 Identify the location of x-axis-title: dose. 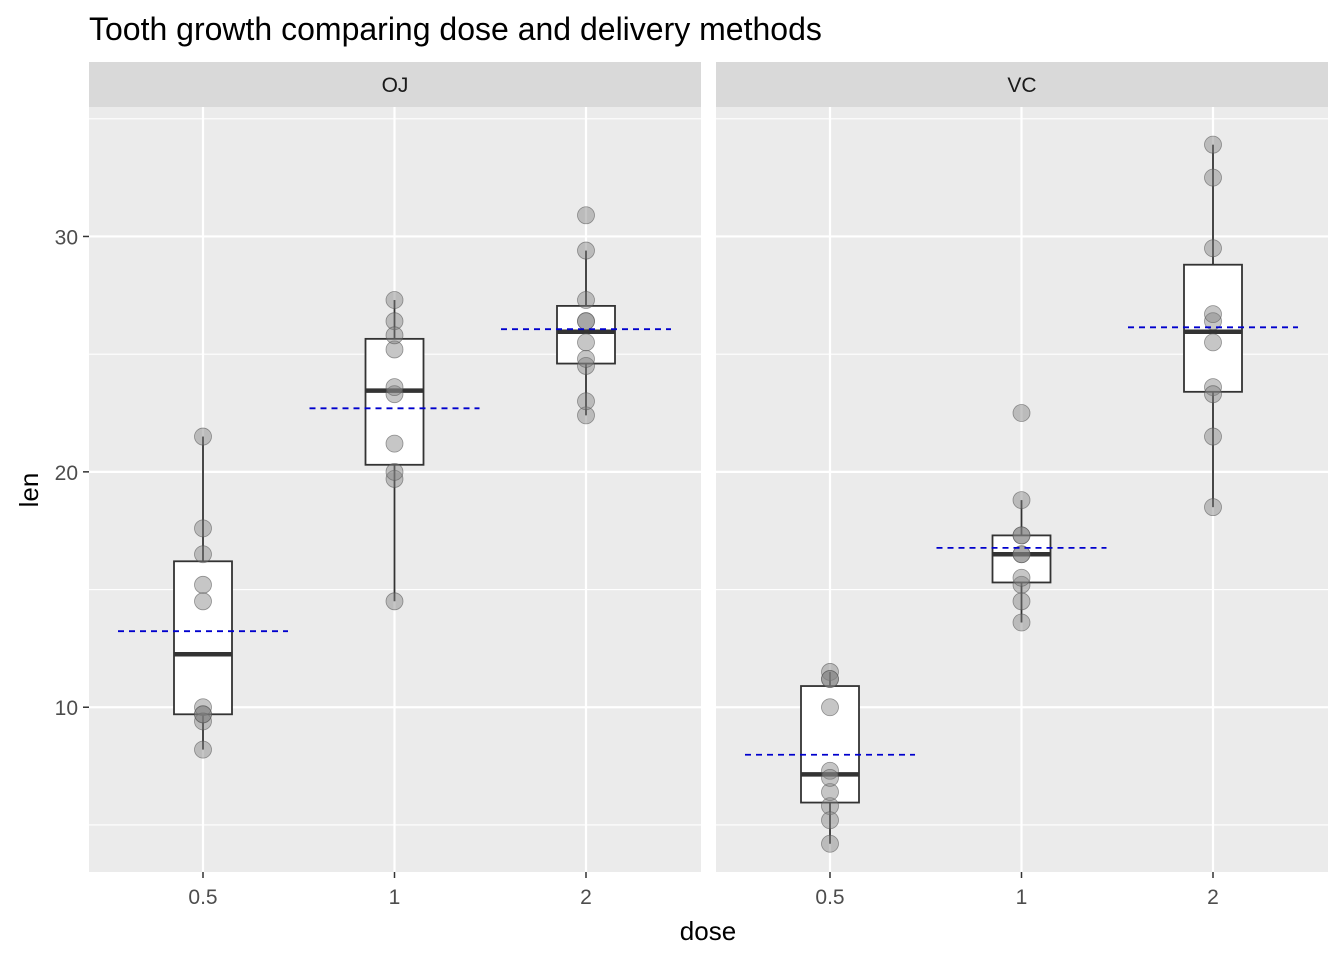
(708, 931).